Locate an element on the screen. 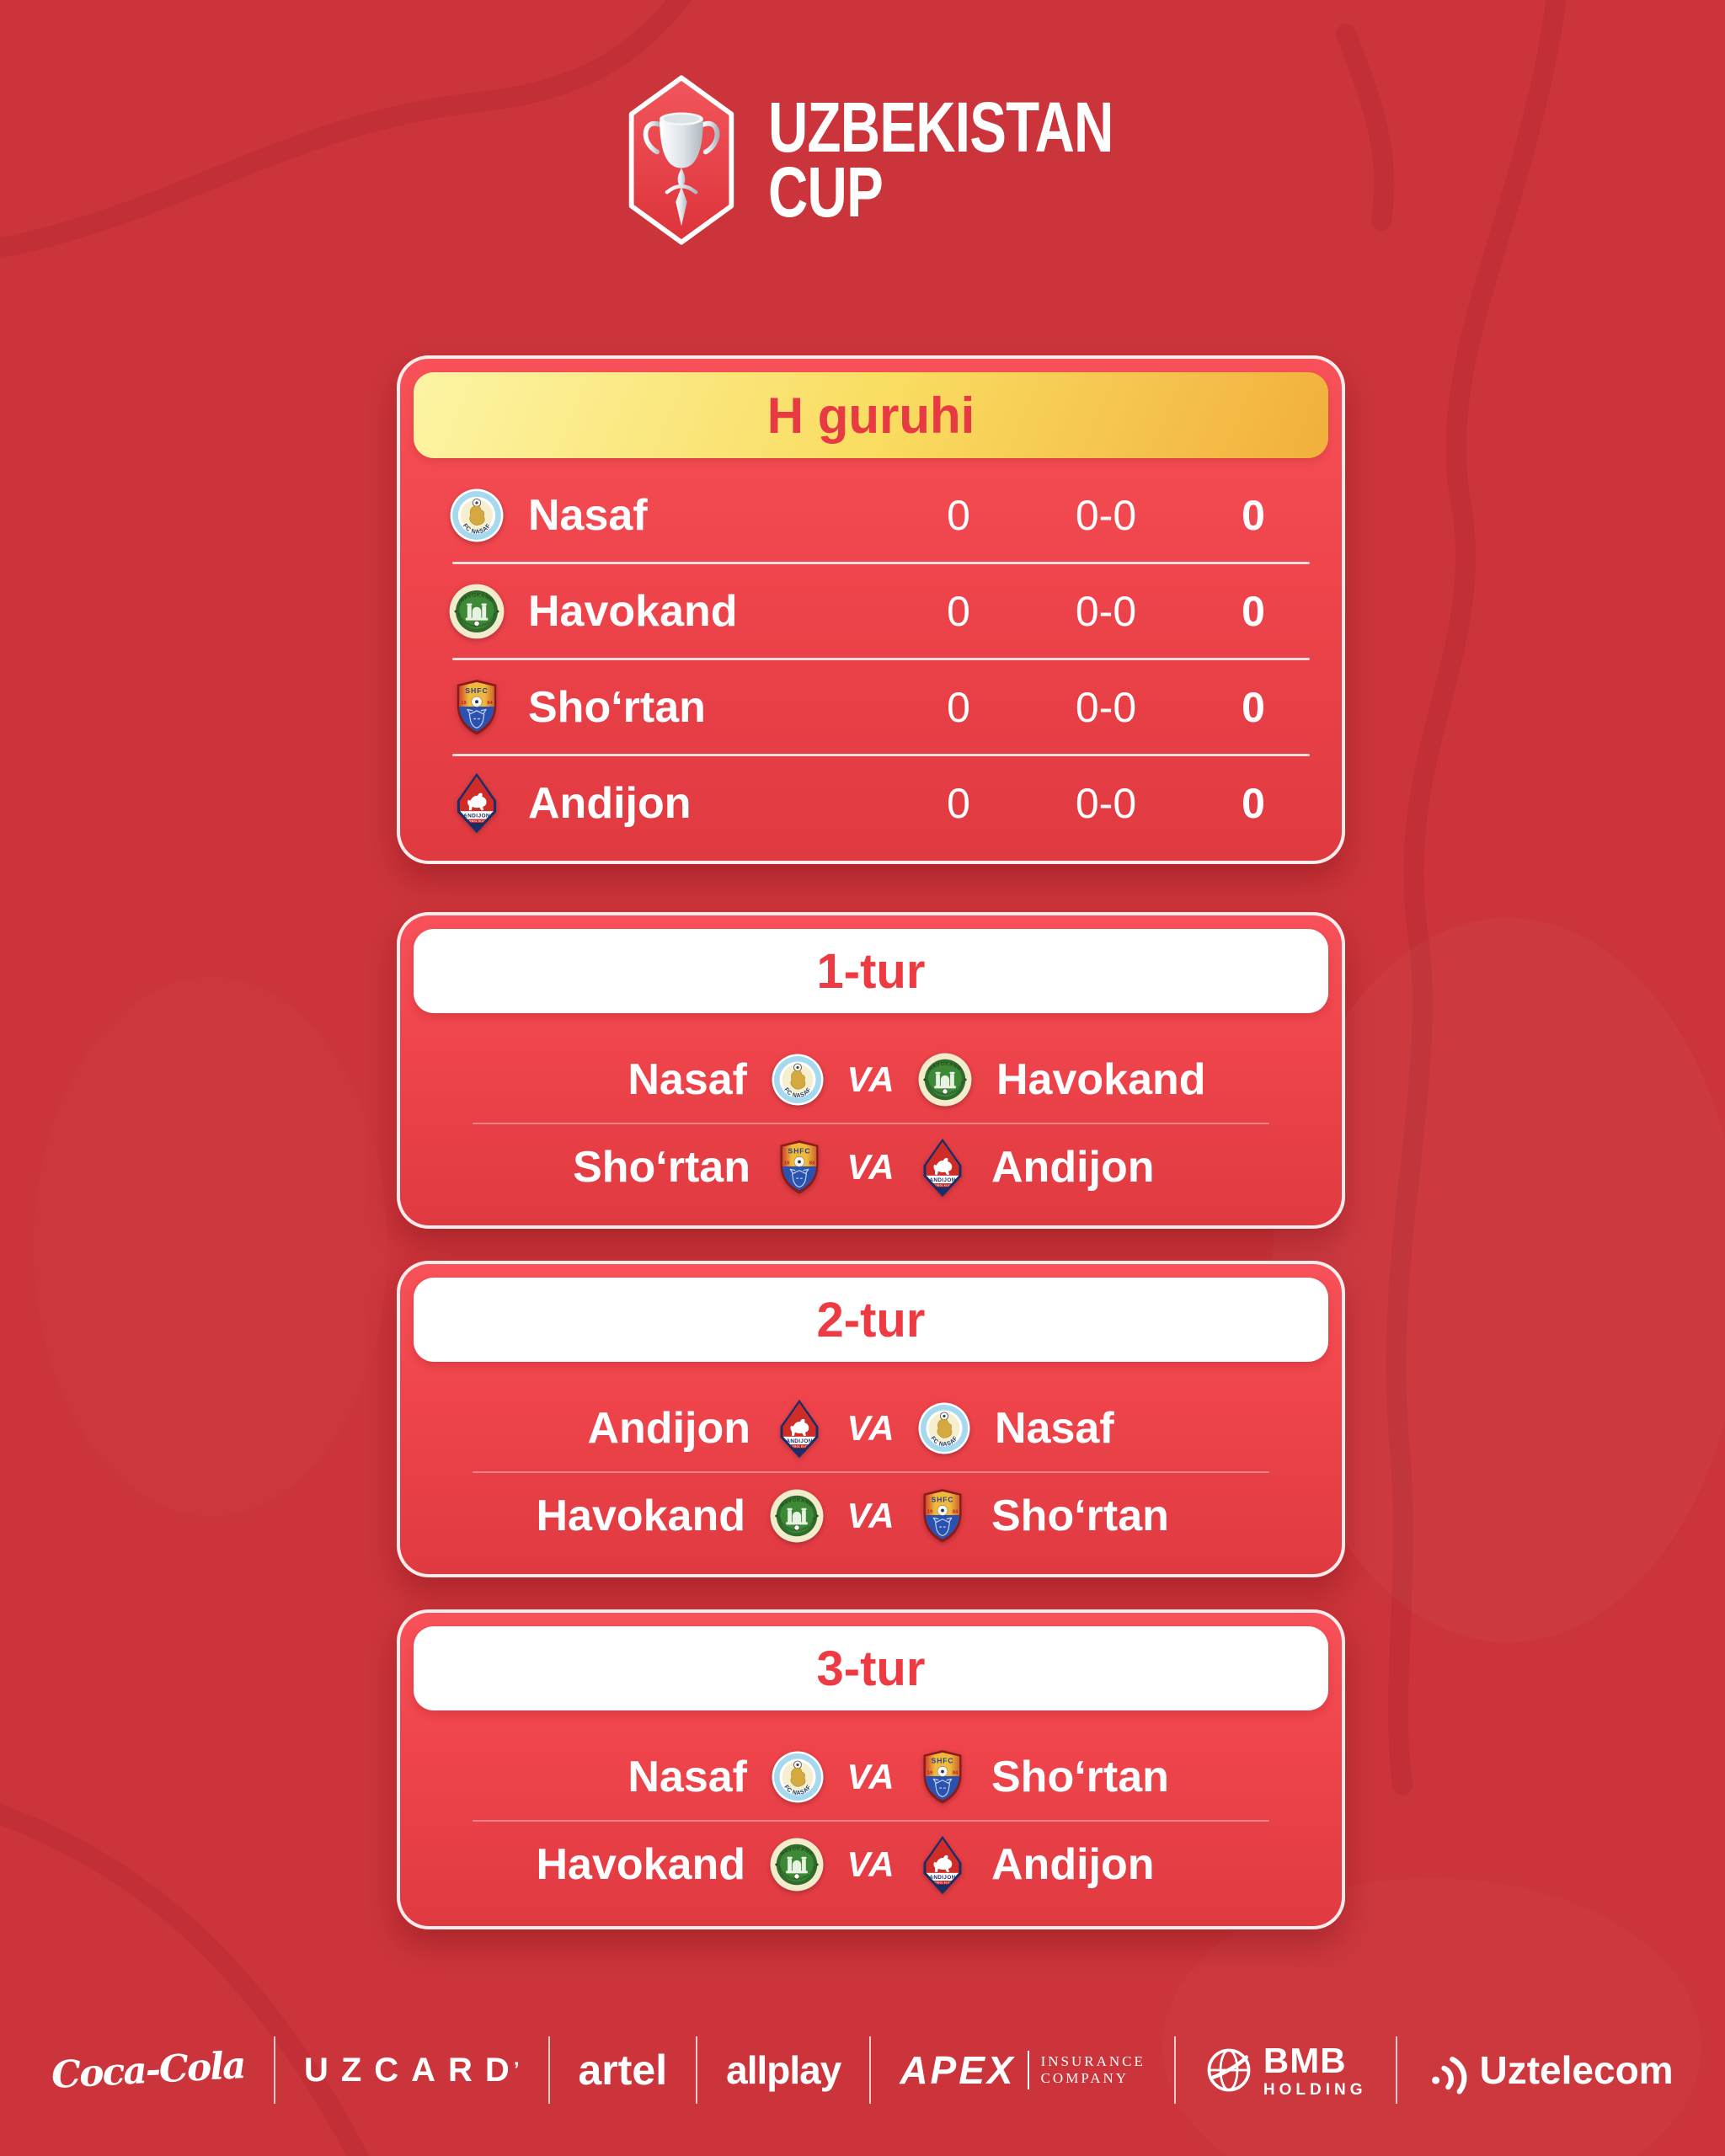  table-row: Shoʻrtan 0 0-0 0 is located at coordinates (881, 707).